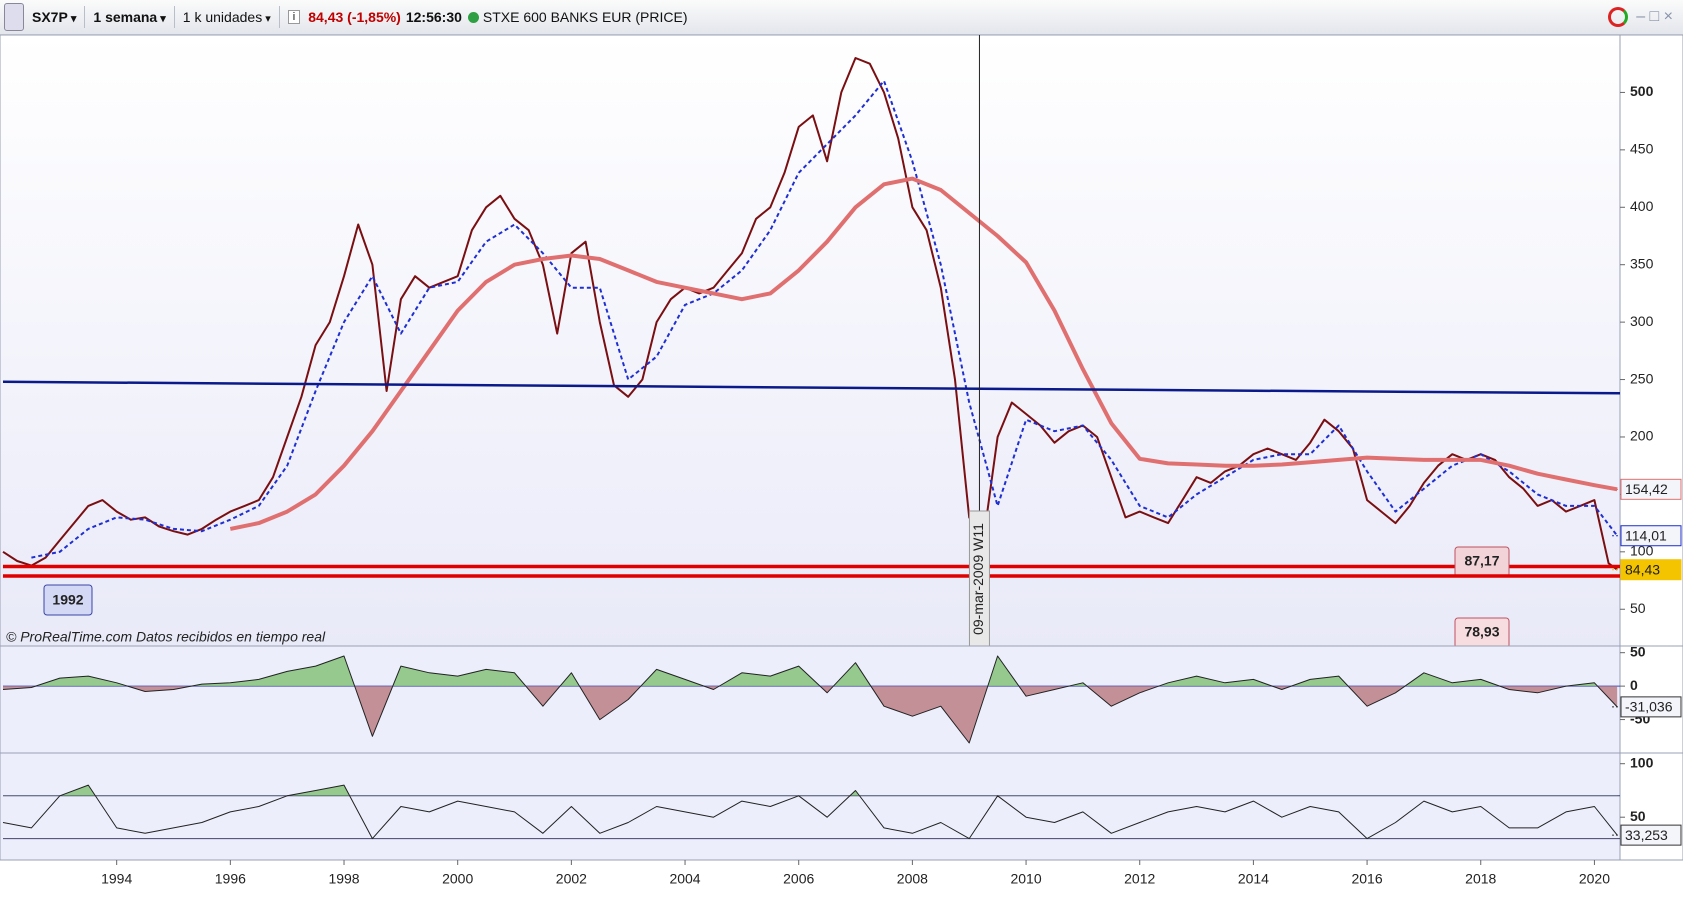 Image resolution: width=1683 pixels, height=899 pixels. What do you see at coordinates (294, 17) in the screenshot?
I see `info-button: i` at bounding box center [294, 17].